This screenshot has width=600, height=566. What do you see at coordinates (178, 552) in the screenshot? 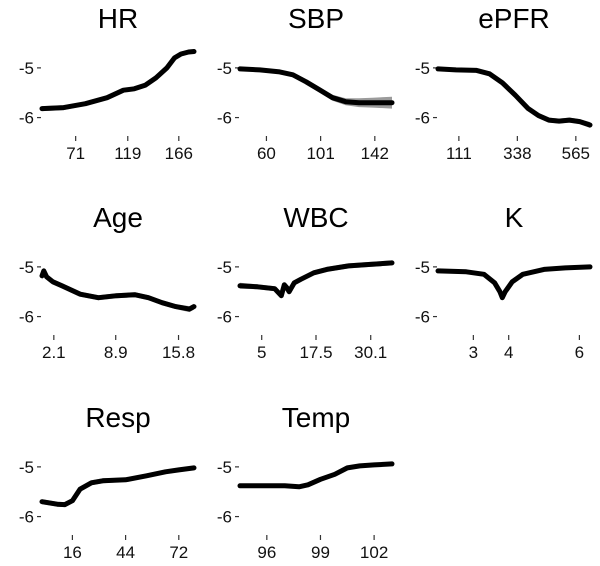
I see `x-tick-label: 72` at bounding box center [178, 552].